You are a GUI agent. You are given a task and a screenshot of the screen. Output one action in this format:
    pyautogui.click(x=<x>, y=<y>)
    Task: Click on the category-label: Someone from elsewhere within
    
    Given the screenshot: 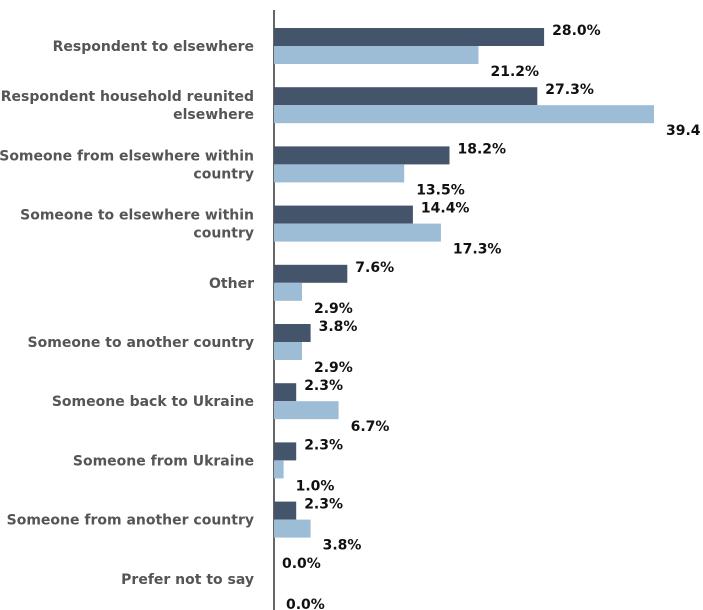 What is the action you would take?
    pyautogui.click(x=127, y=156)
    